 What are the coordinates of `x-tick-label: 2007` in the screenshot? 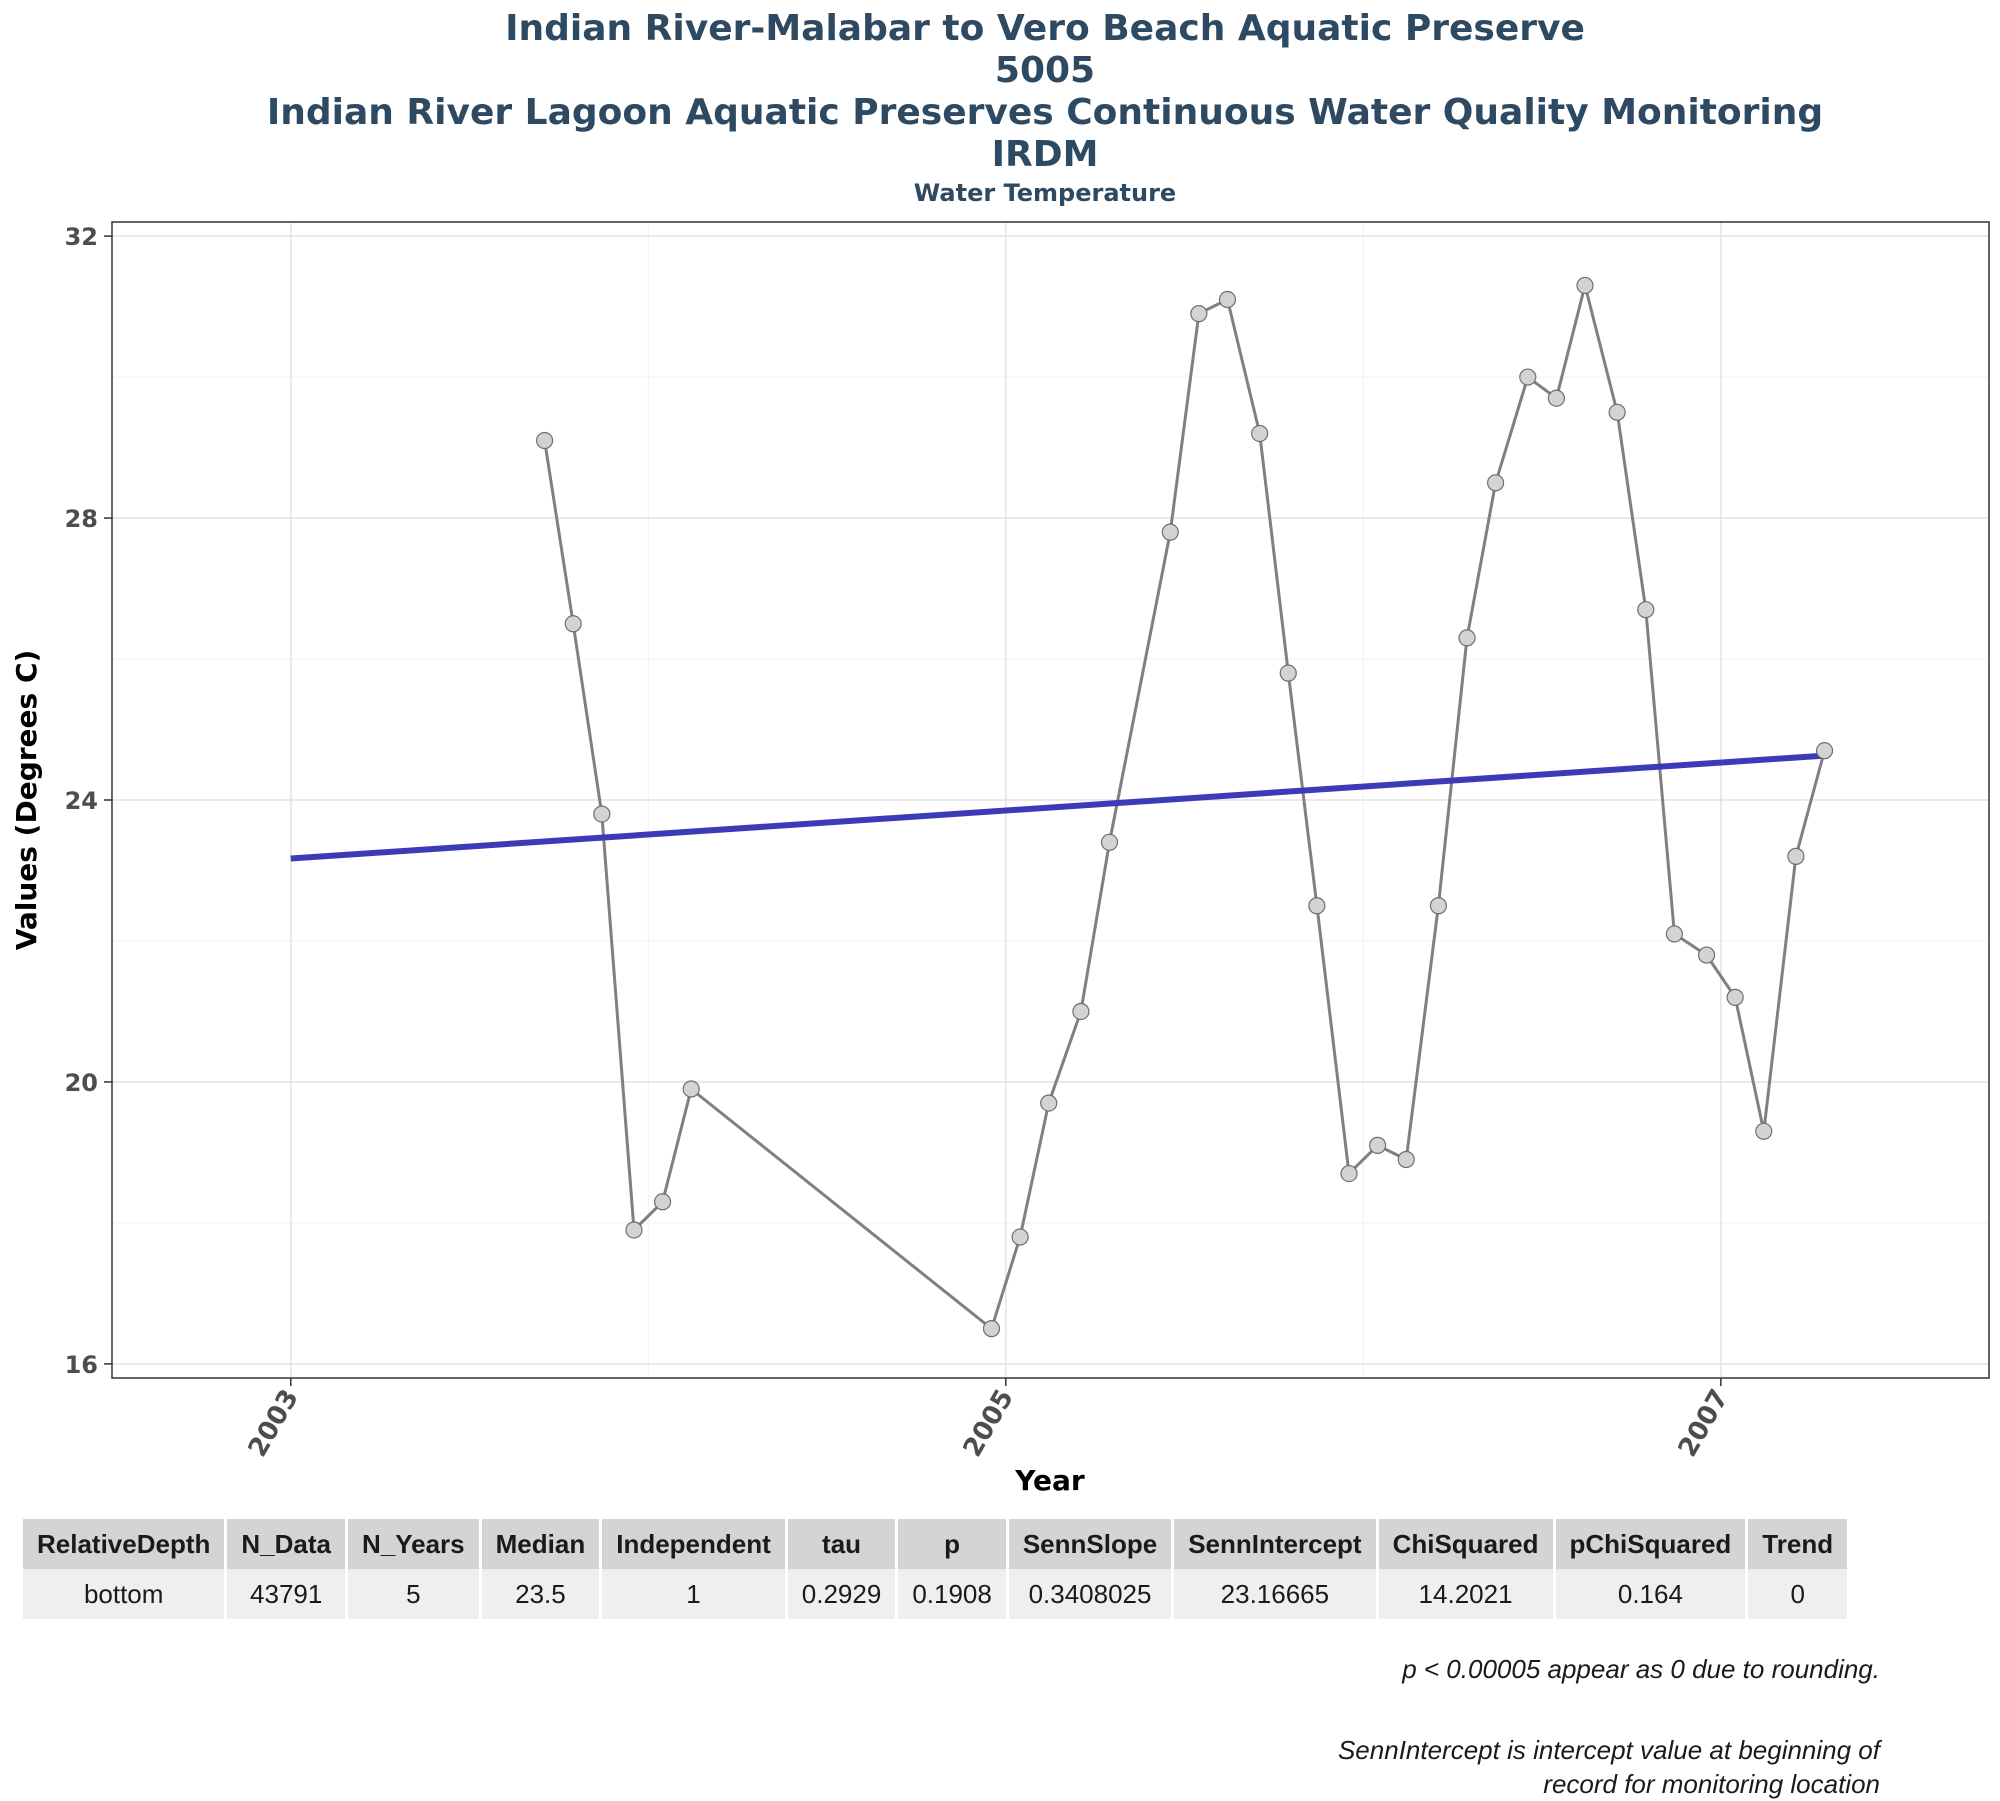 It's located at (1704, 1424).